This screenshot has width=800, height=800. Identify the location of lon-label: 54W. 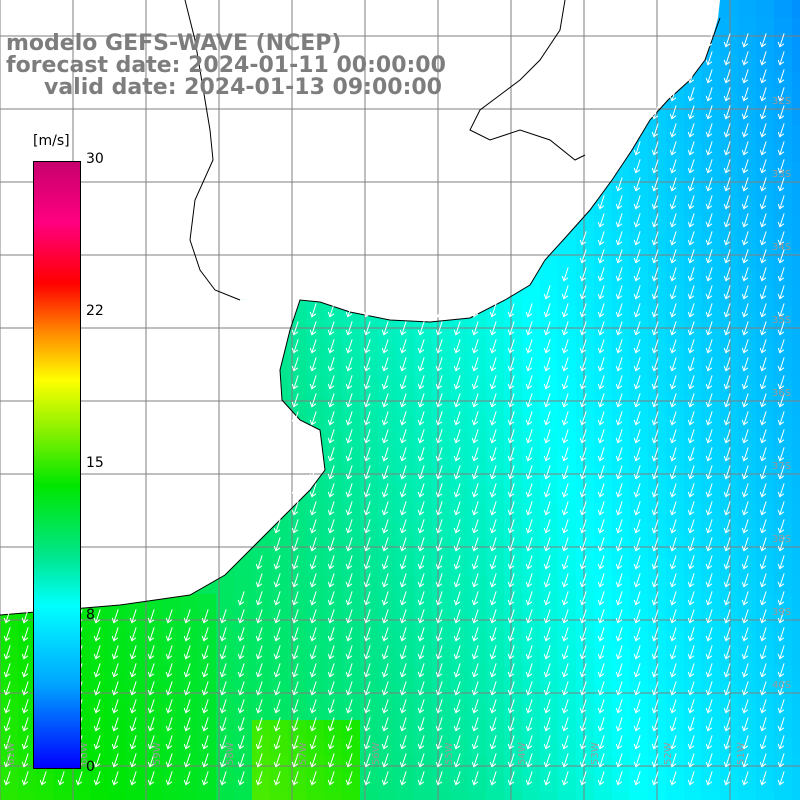
(522, 753).